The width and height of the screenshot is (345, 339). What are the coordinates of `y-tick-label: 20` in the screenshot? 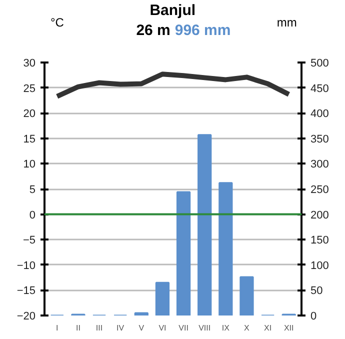 It's located at (29, 114).